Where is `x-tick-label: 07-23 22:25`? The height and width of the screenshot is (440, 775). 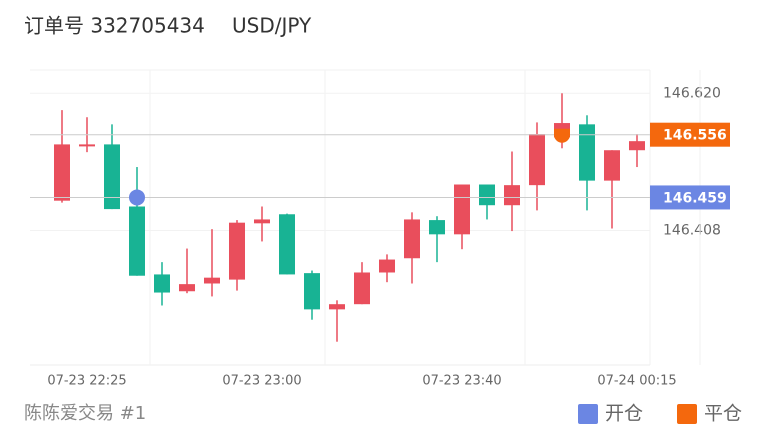 x-tick-label: 07-23 22:25 is located at coordinates (86, 381).